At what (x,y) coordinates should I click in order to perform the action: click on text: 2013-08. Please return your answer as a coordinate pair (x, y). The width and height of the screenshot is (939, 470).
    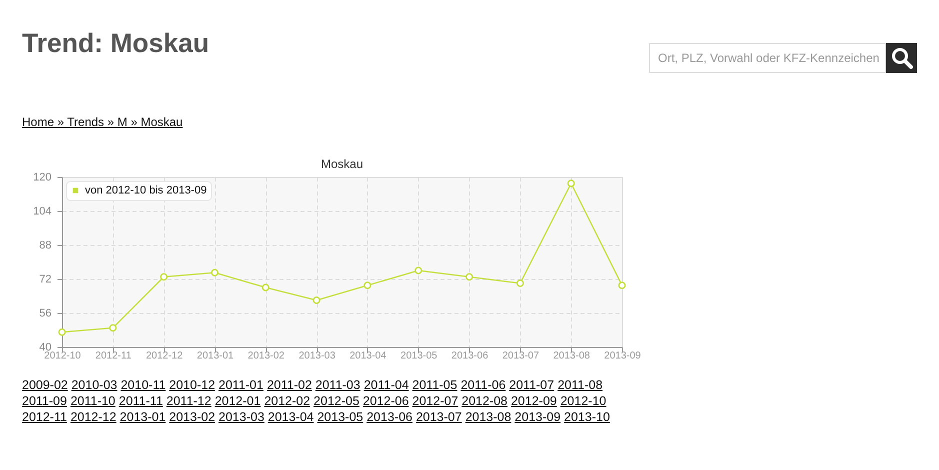
    Looking at the image, I should click on (488, 417).